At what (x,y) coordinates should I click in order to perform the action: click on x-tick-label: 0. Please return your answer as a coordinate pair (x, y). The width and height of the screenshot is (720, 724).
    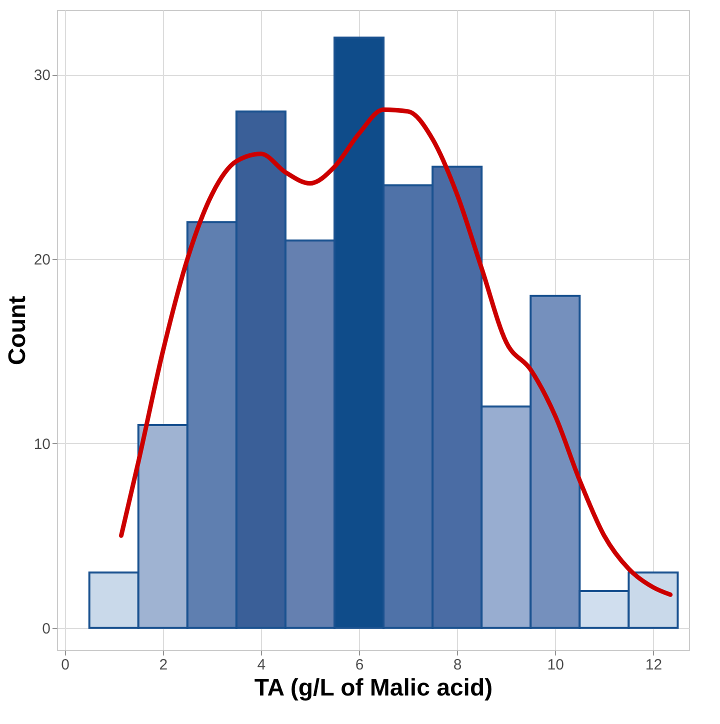
    Looking at the image, I should click on (65, 665).